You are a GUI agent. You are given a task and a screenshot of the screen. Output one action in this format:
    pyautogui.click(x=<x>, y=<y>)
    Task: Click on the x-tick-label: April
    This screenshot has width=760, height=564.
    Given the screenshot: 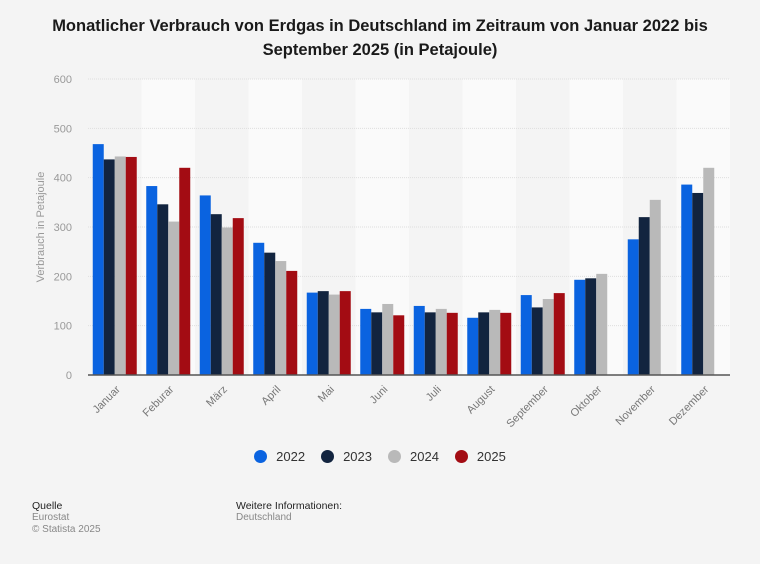 What is the action you would take?
    pyautogui.click(x=271, y=396)
    